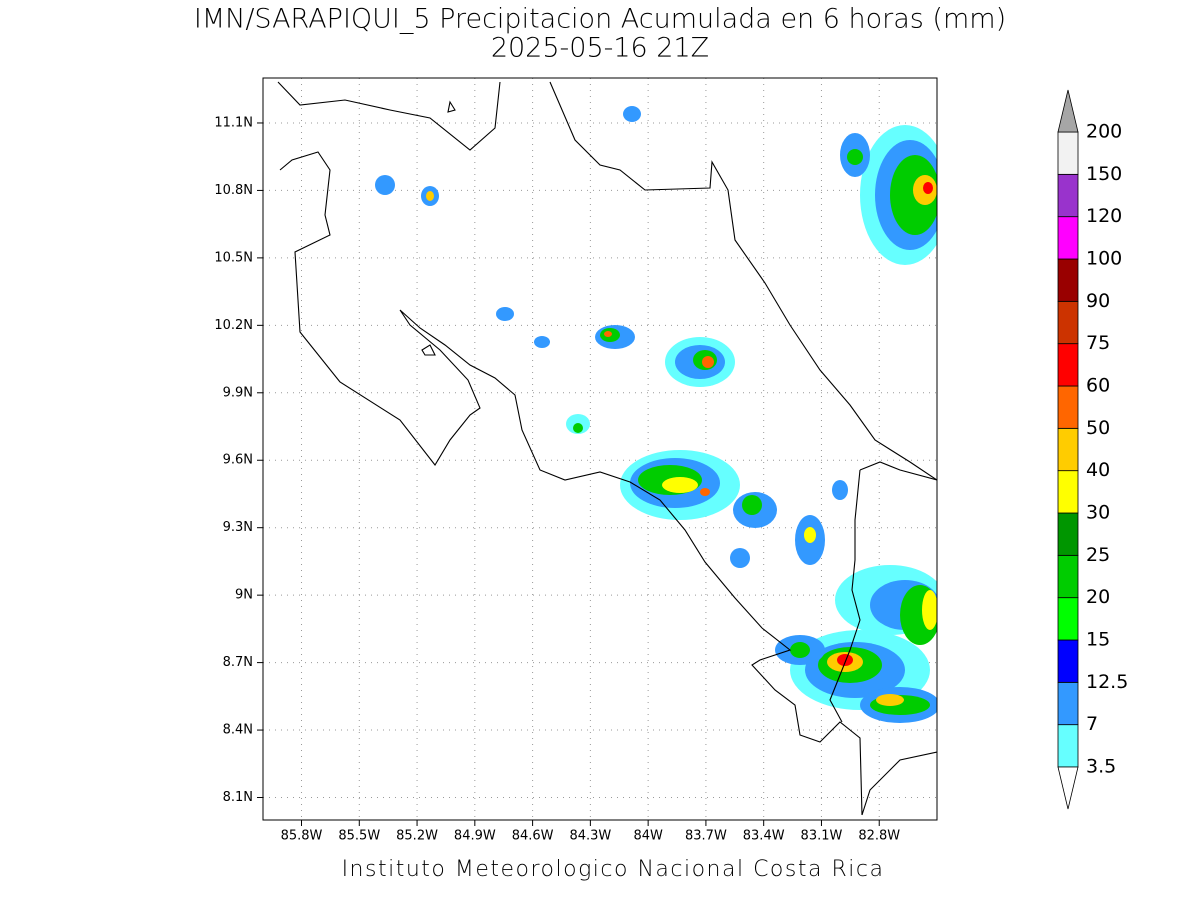 The width and height of the screenshot is (1200, 900). I want to click on subtitle: 2025-05-16 21Z, so click(600, 48).